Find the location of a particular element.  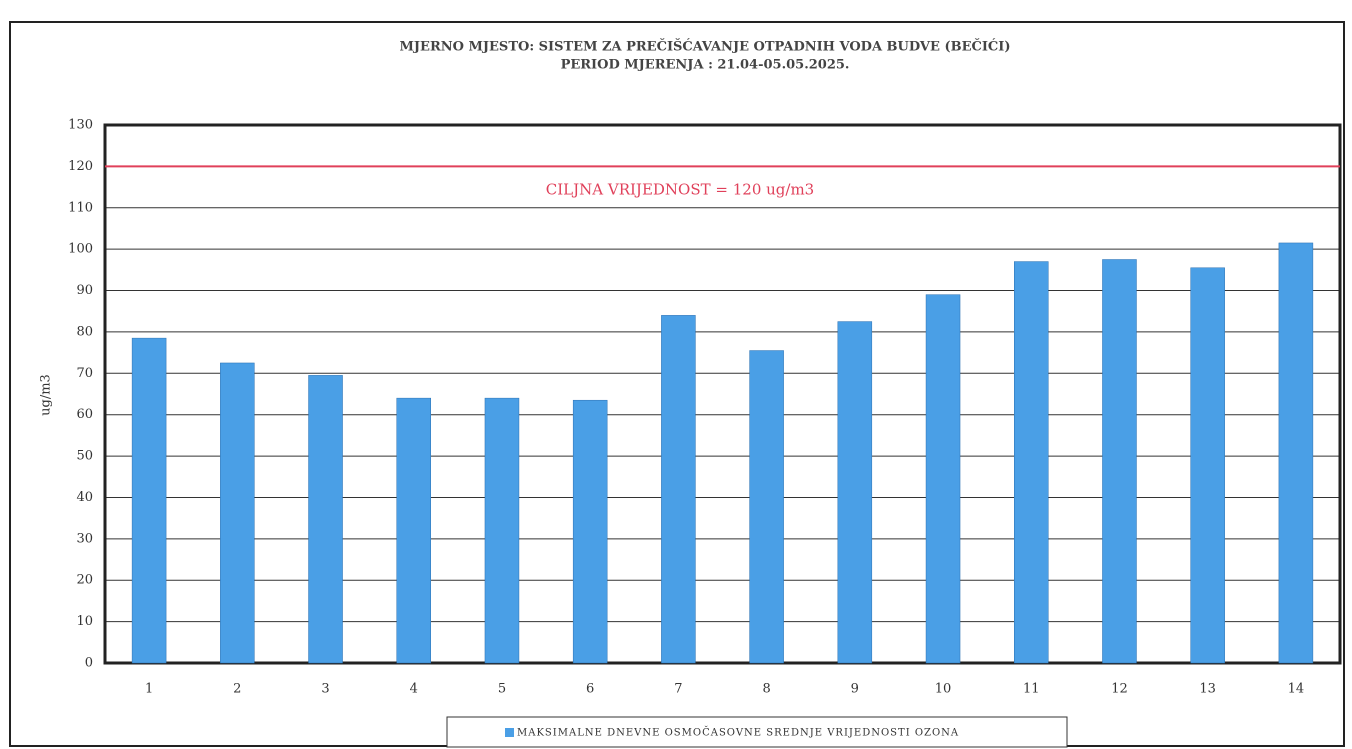

x-tick-label: 7 is located at coordinates (678, 689).